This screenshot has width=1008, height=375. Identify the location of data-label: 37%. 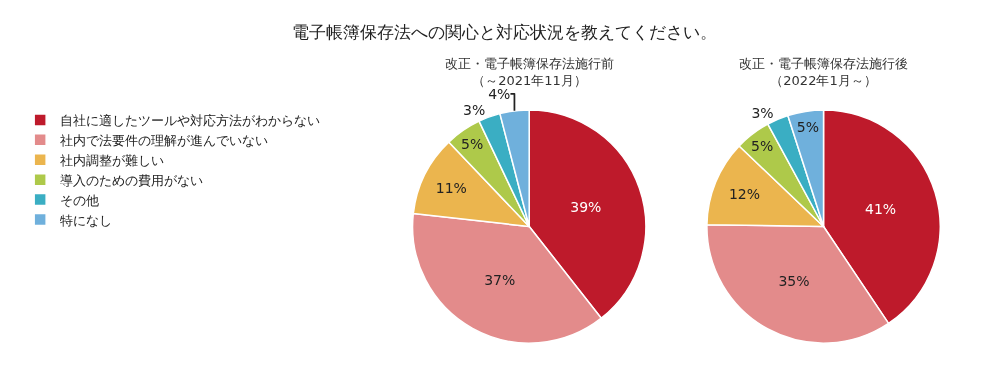
(500, 279).